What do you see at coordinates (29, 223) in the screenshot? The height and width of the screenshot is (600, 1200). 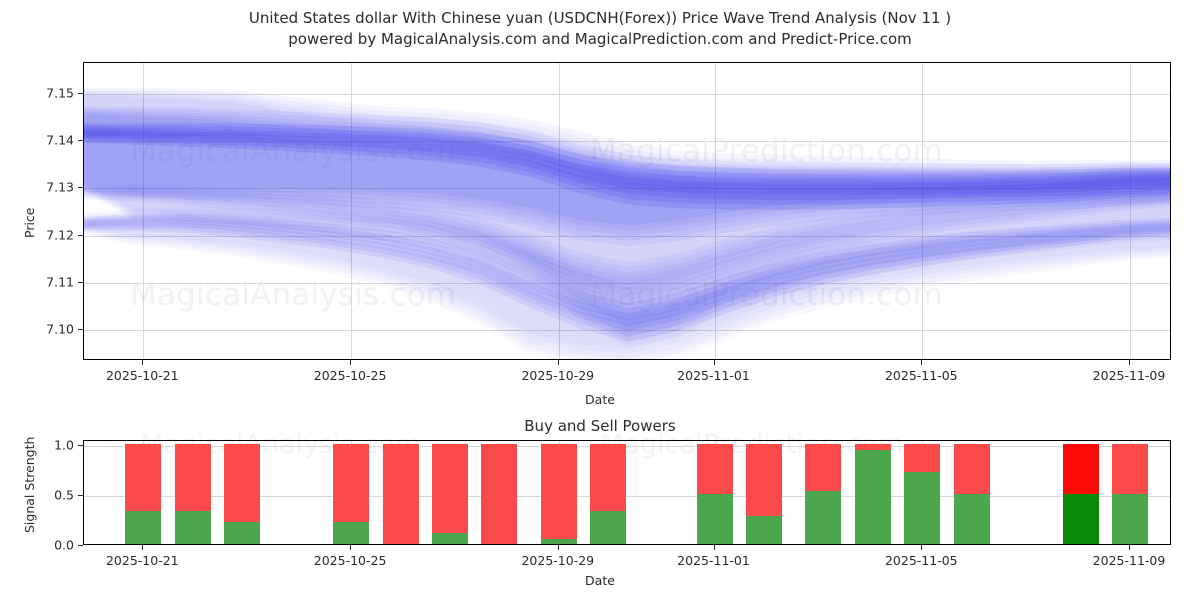 I see `price-axis-label: Price` at bounding box center [29, 223].